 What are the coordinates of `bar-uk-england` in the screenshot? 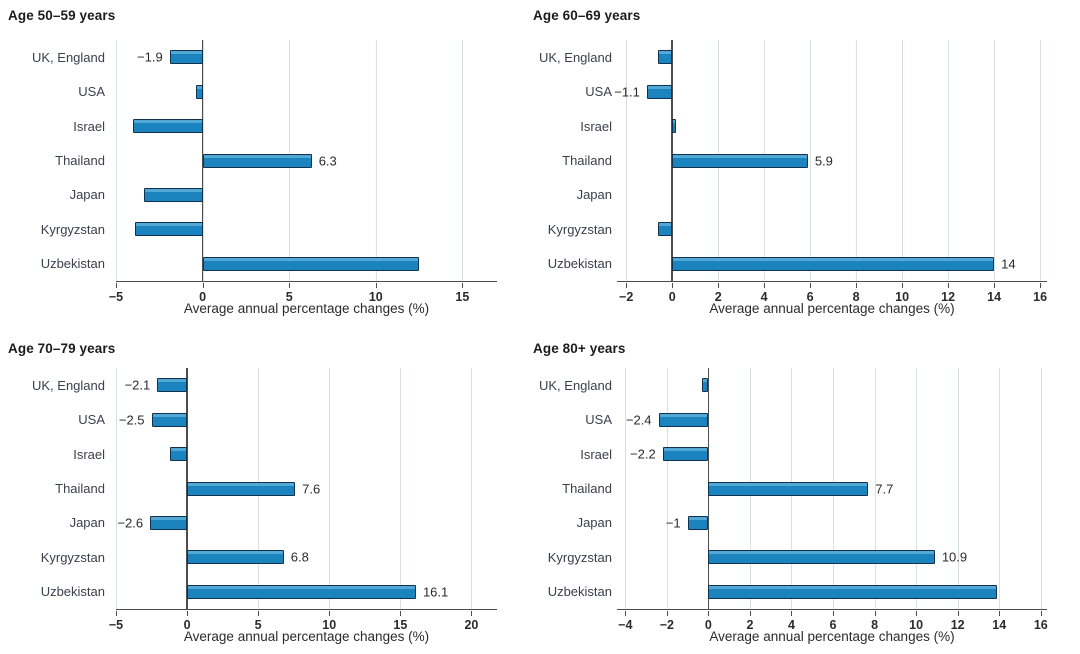 It's located at (186, 57).